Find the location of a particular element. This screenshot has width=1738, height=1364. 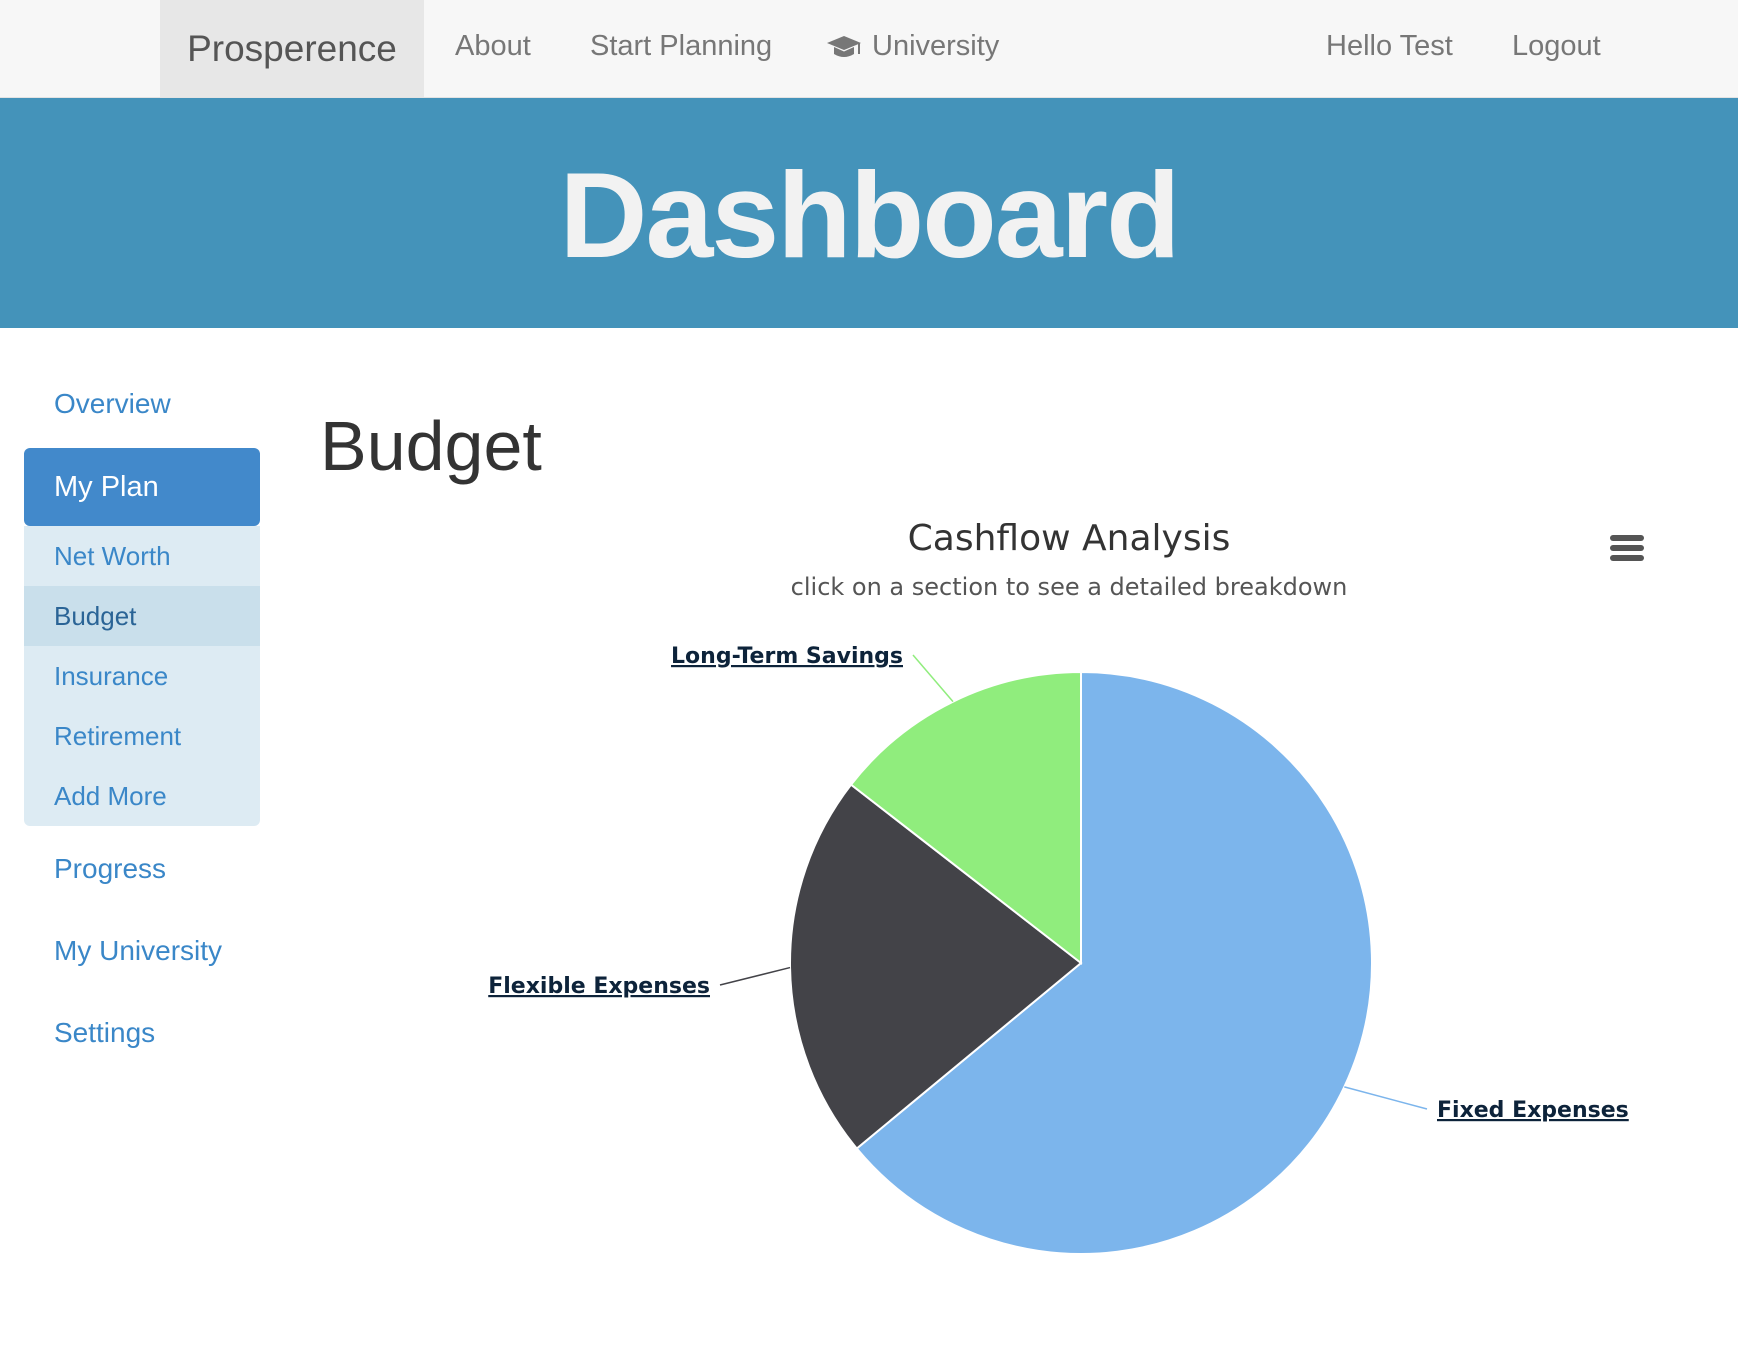

logout-link: Logout is located at coordinates (1556, 46).